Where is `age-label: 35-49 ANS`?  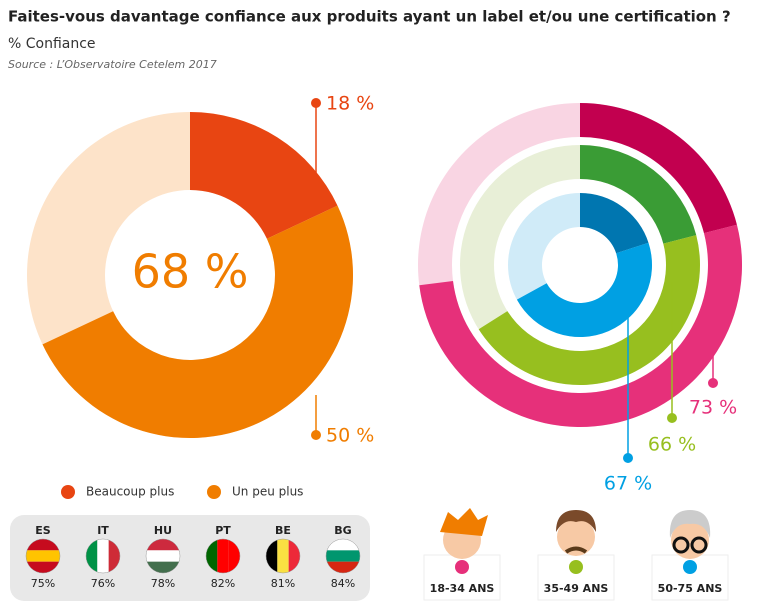
age-label: 35-49 ANS is located at coordinates (576, 588).